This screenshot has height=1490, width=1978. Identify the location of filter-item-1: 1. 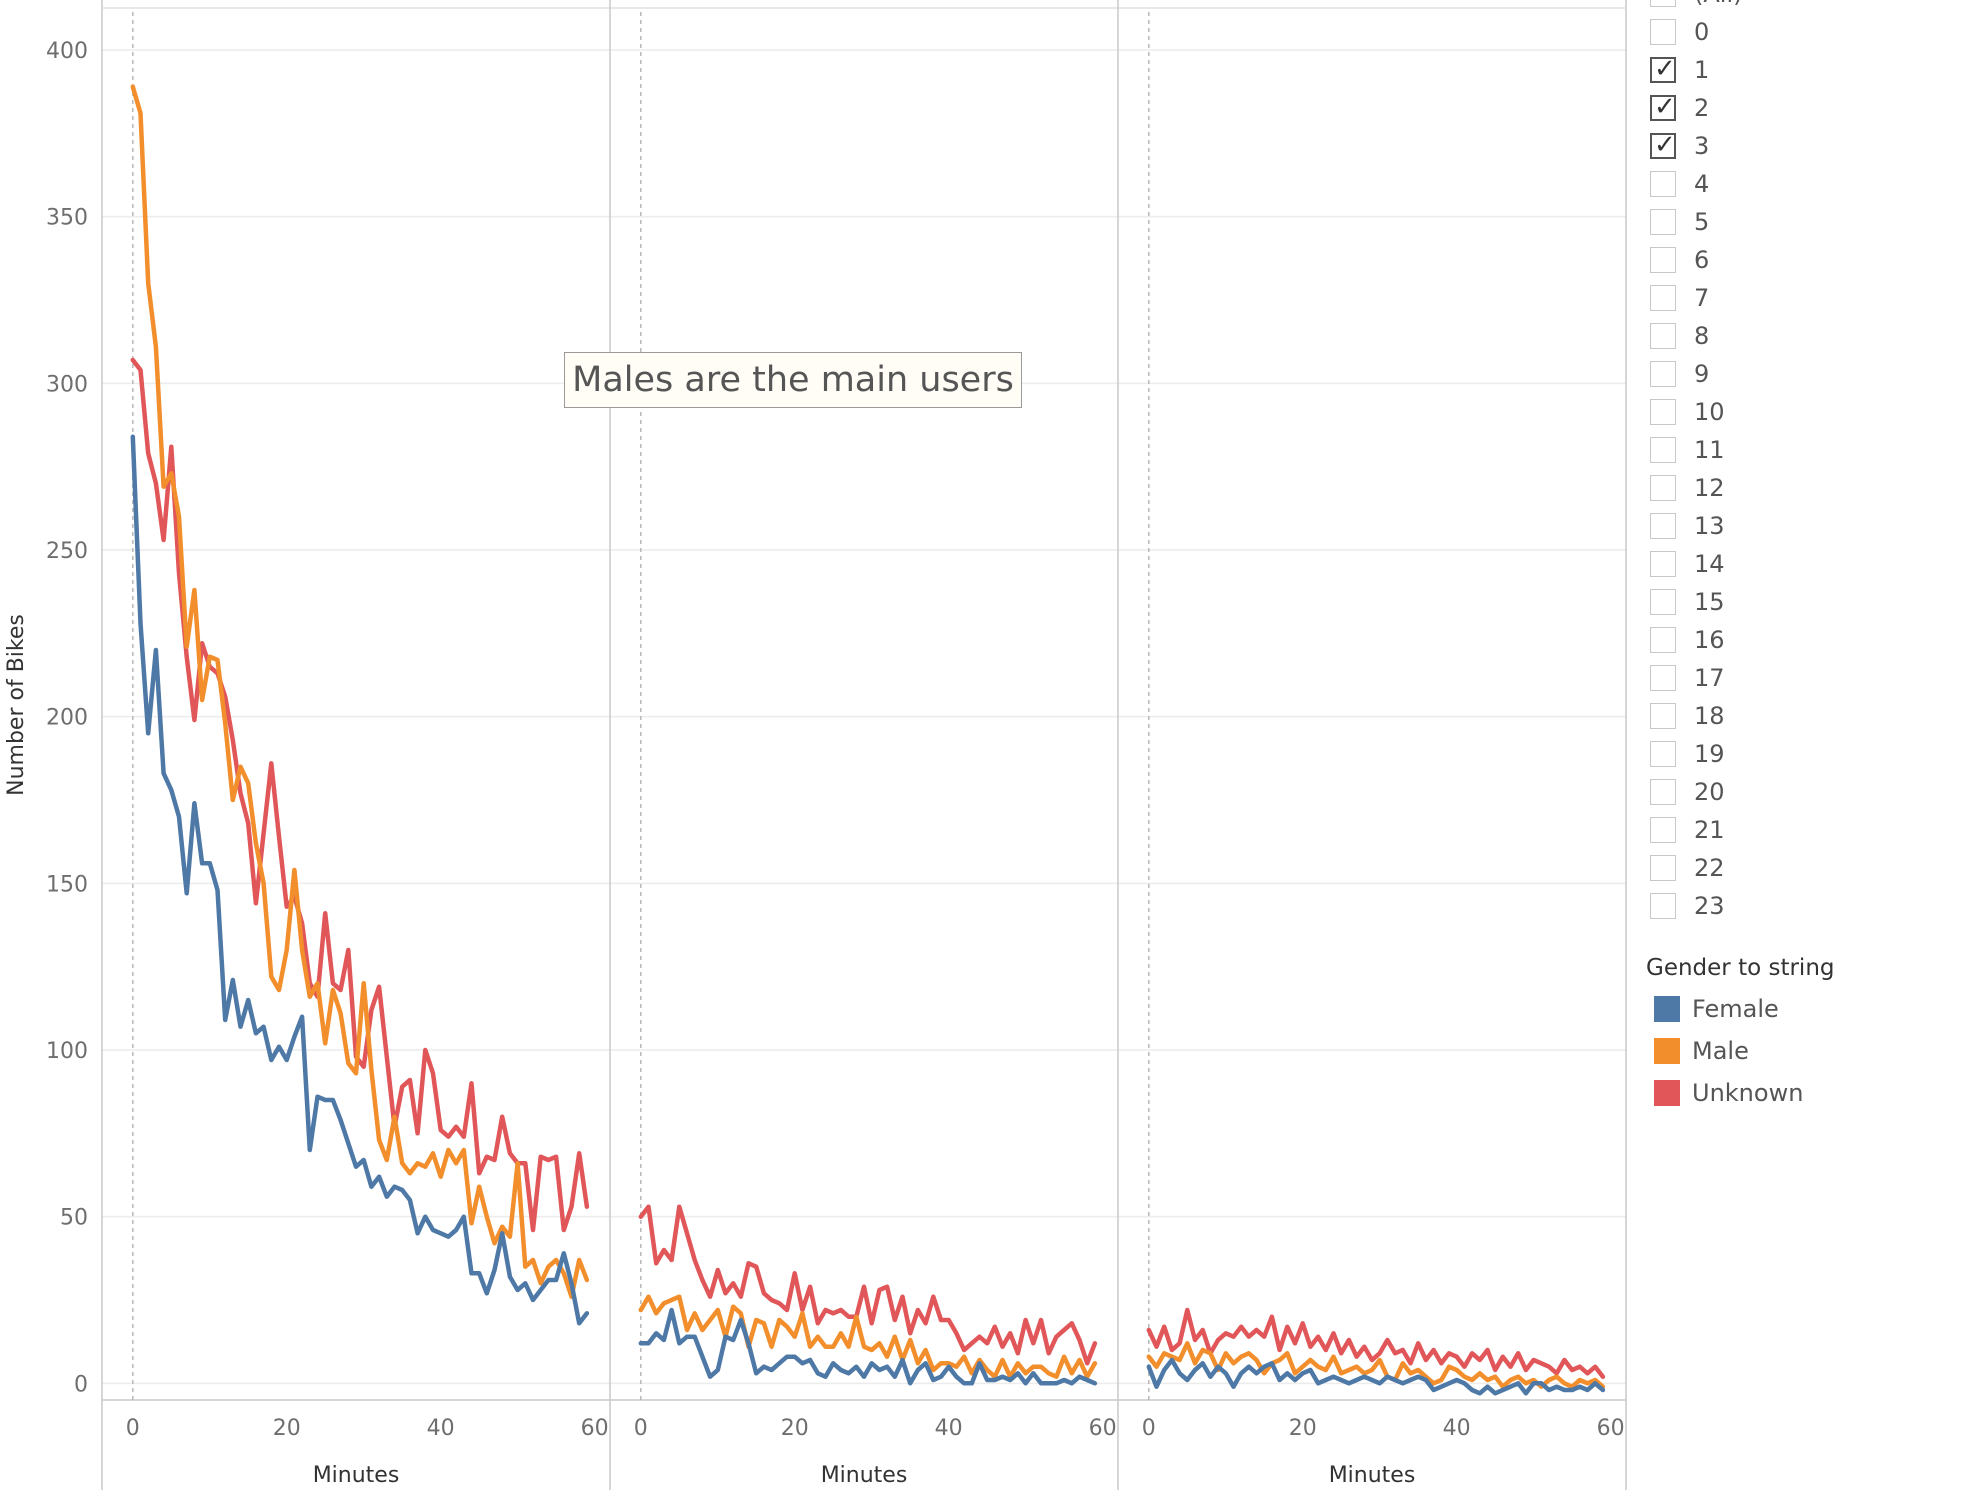
(1680, 69).